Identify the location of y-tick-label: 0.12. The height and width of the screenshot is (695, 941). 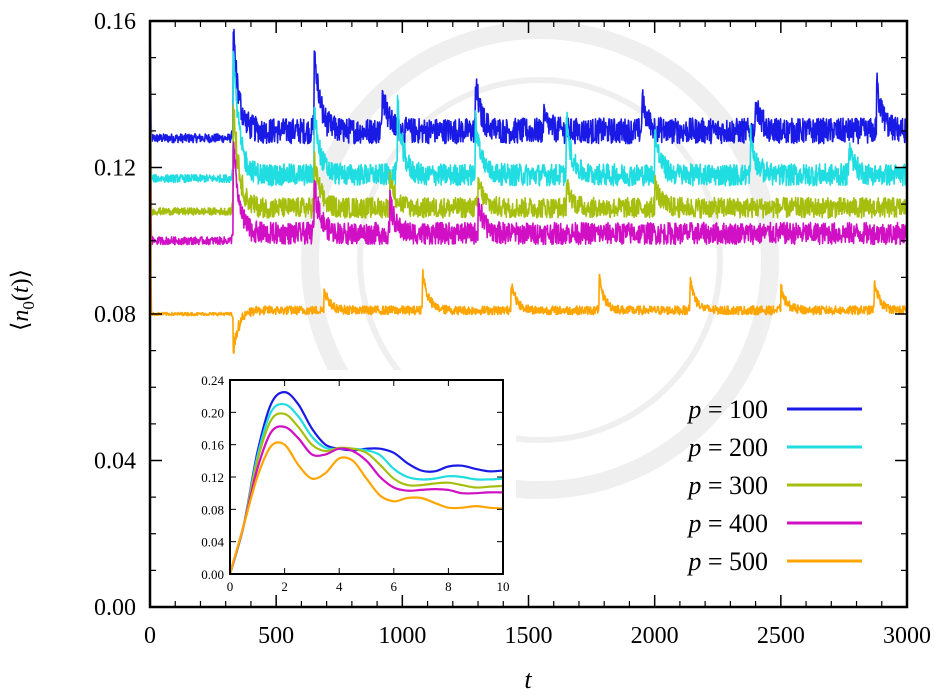
(115, 169).